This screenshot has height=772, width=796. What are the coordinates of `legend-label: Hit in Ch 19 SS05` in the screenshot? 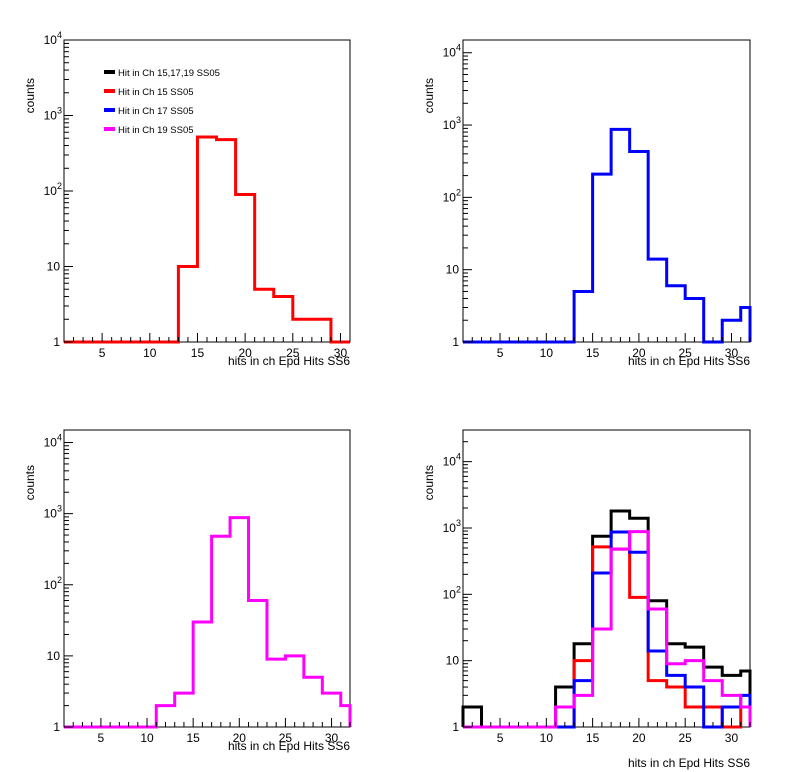 It's located at (156, 130).